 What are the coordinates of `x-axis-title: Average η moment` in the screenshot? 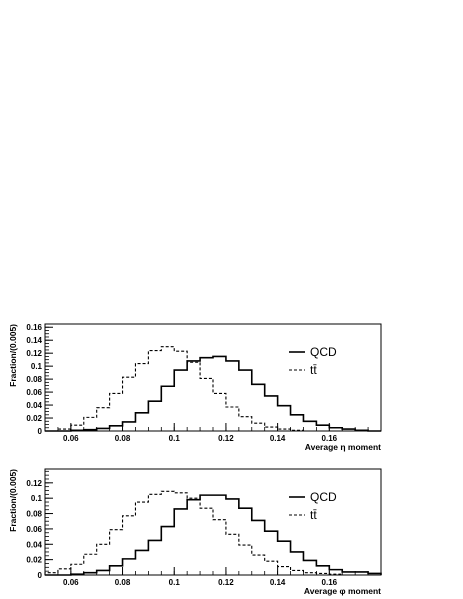 It's located at (343, 447).